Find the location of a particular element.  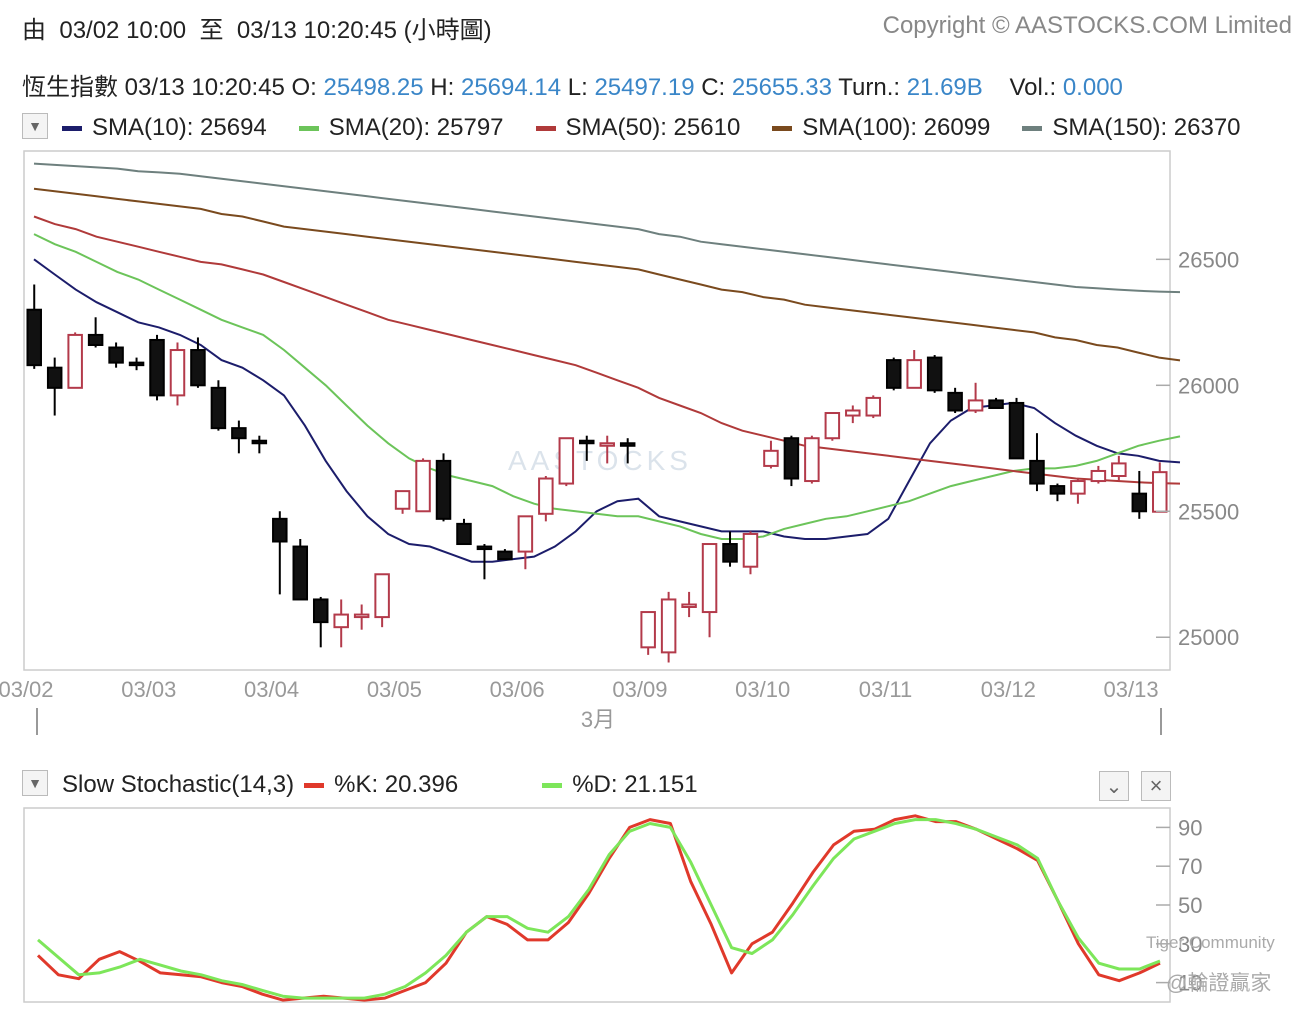

volume-label: Vol.: is located at coordinates (1033, 87).